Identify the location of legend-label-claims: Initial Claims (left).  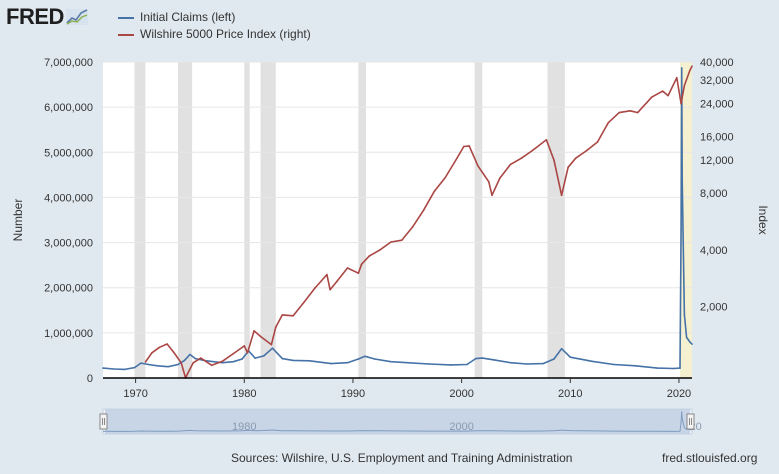
(188, 17).